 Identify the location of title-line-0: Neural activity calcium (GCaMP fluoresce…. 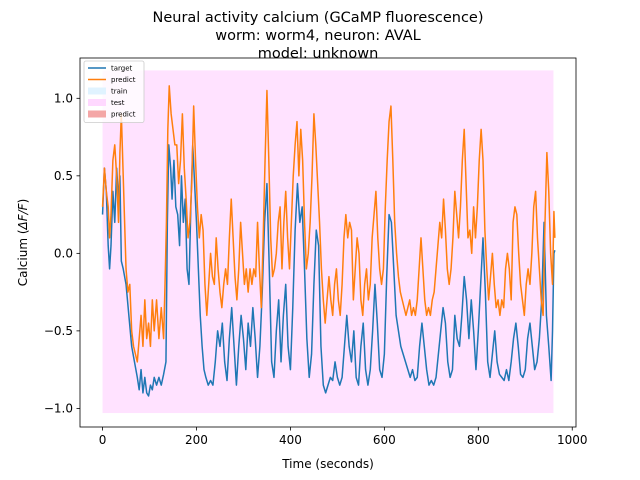
(317, 18).